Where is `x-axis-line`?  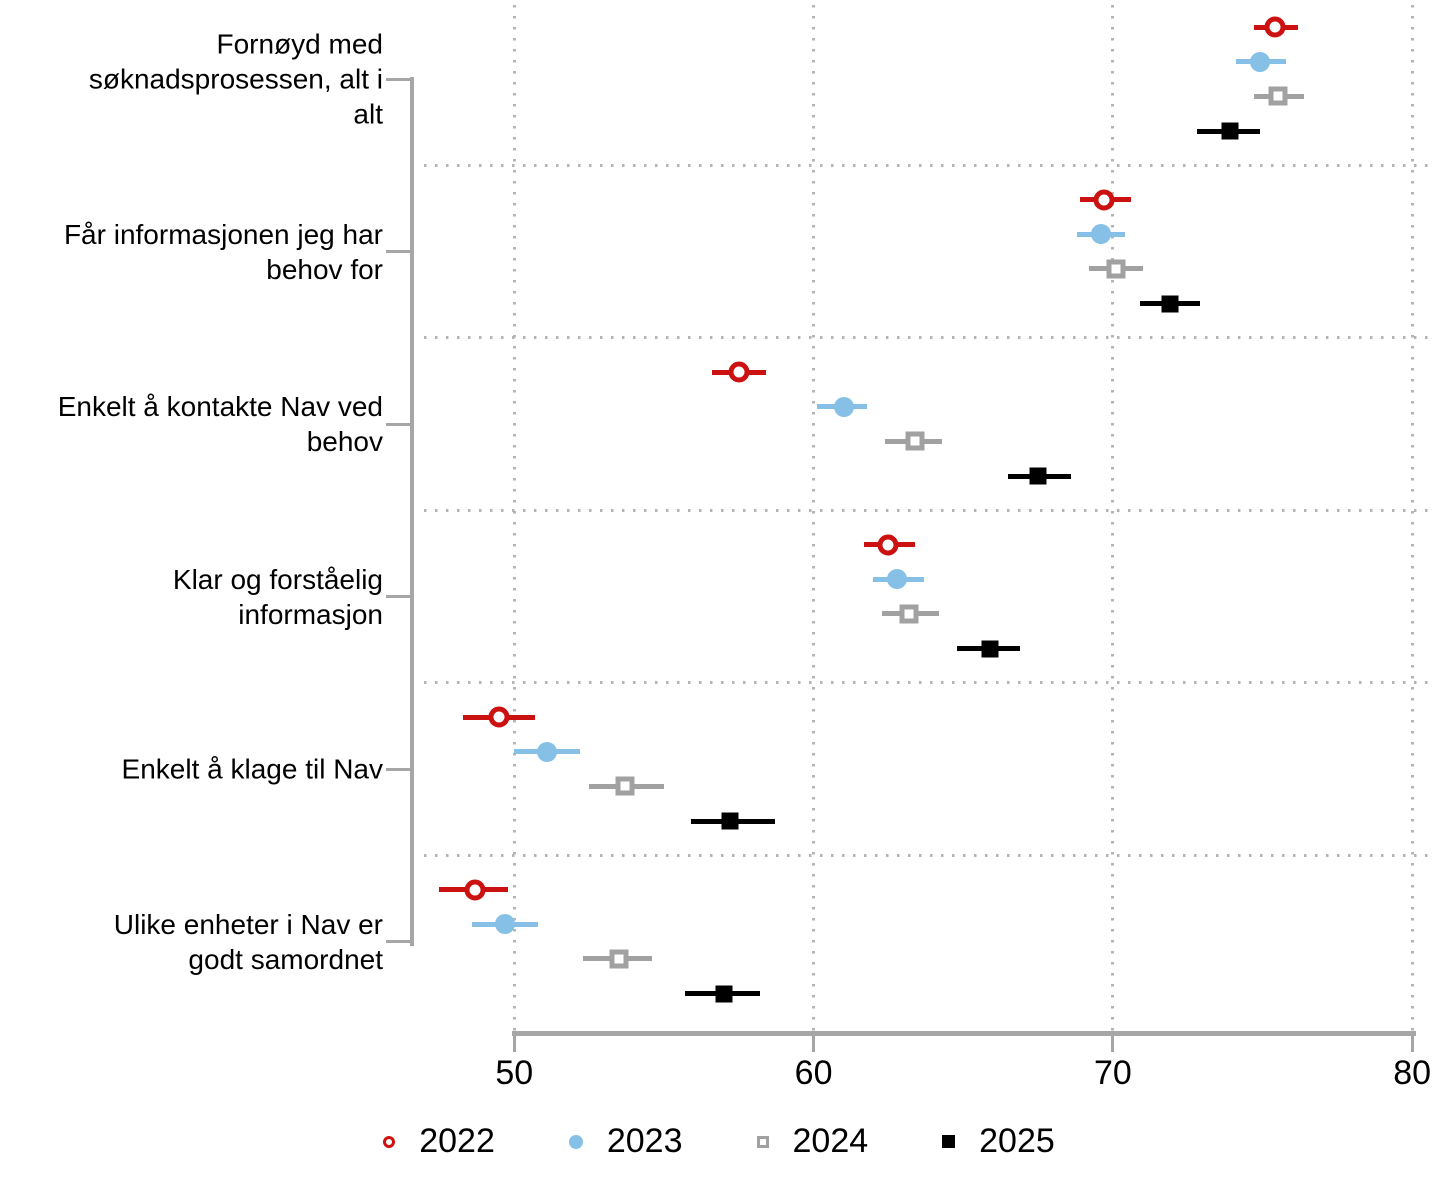
x-axis-line is located at coordinates (964, 1033).